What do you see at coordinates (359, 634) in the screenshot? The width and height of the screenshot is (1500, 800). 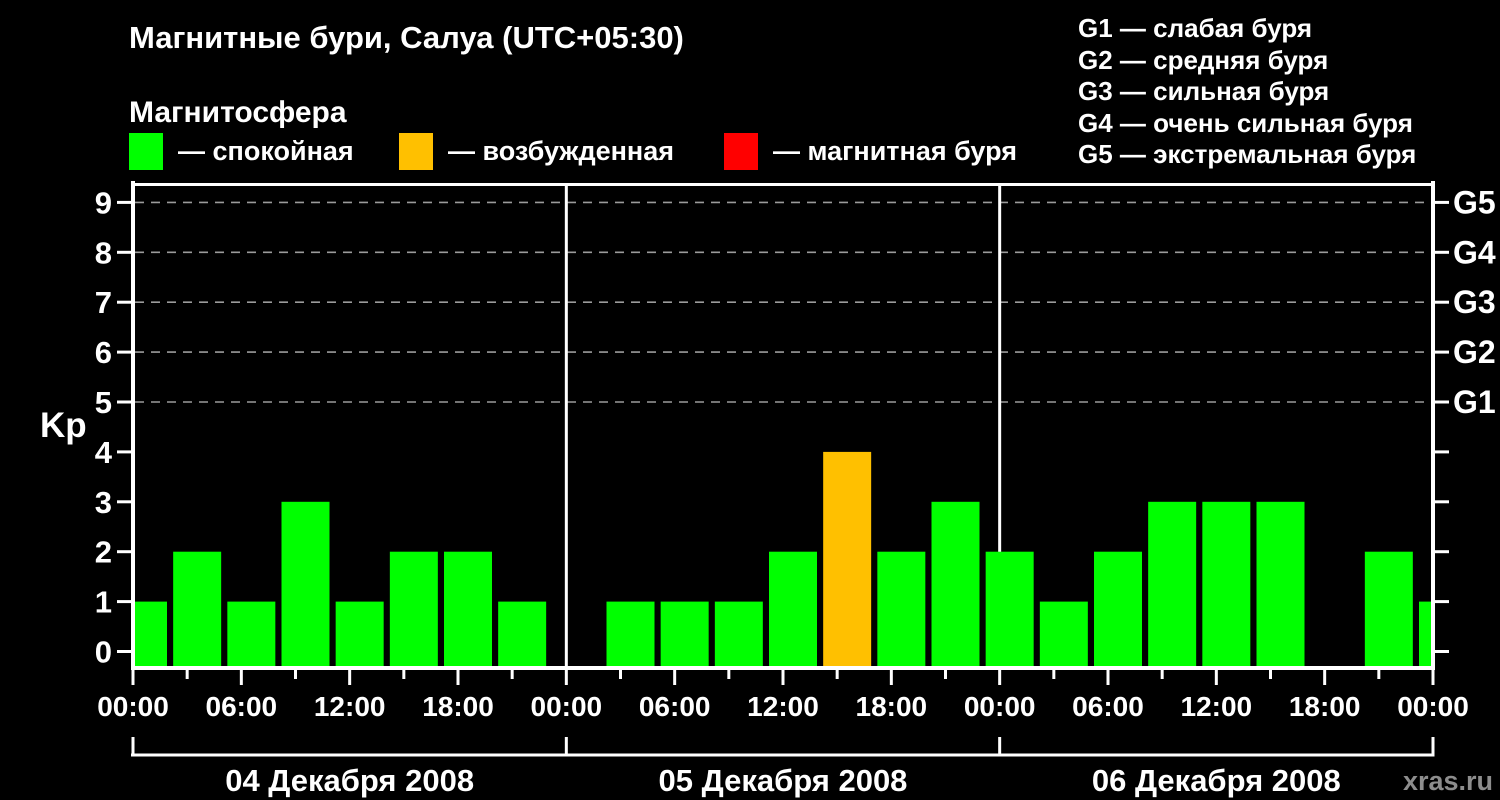 I see `kp-bar-day0-slot4` at bounding box center [359, 634].